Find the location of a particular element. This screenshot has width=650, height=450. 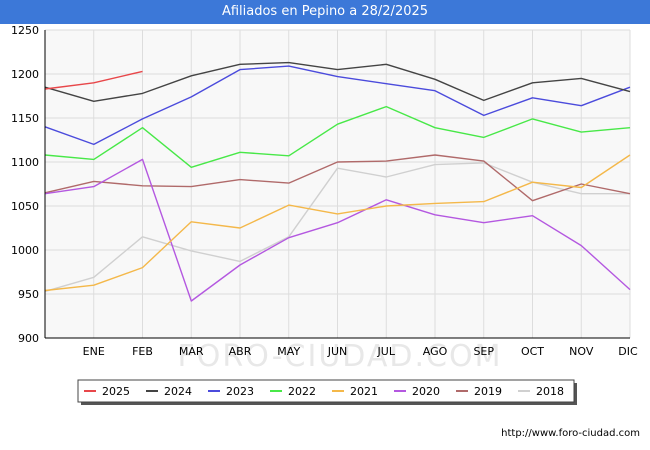

y-tick-label: 1200 is located at coordinates (25, 74).